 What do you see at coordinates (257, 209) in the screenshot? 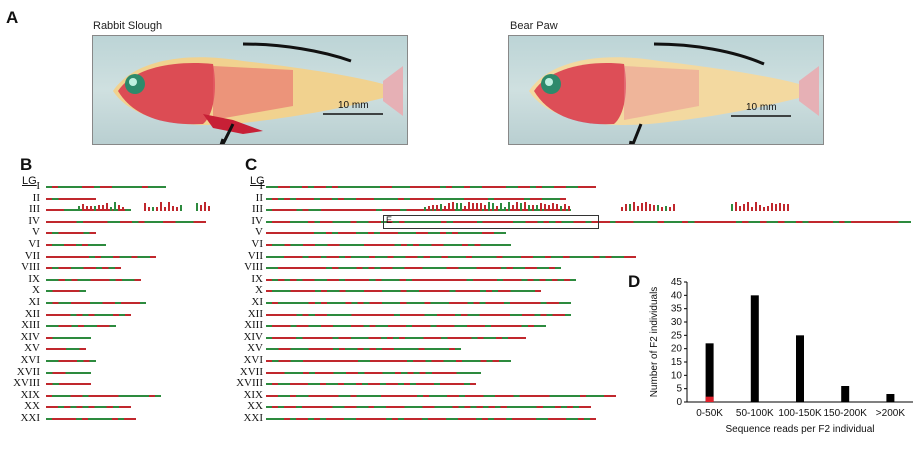
I see `c-lg-label-iii: III` at bounding box center [257, 209].